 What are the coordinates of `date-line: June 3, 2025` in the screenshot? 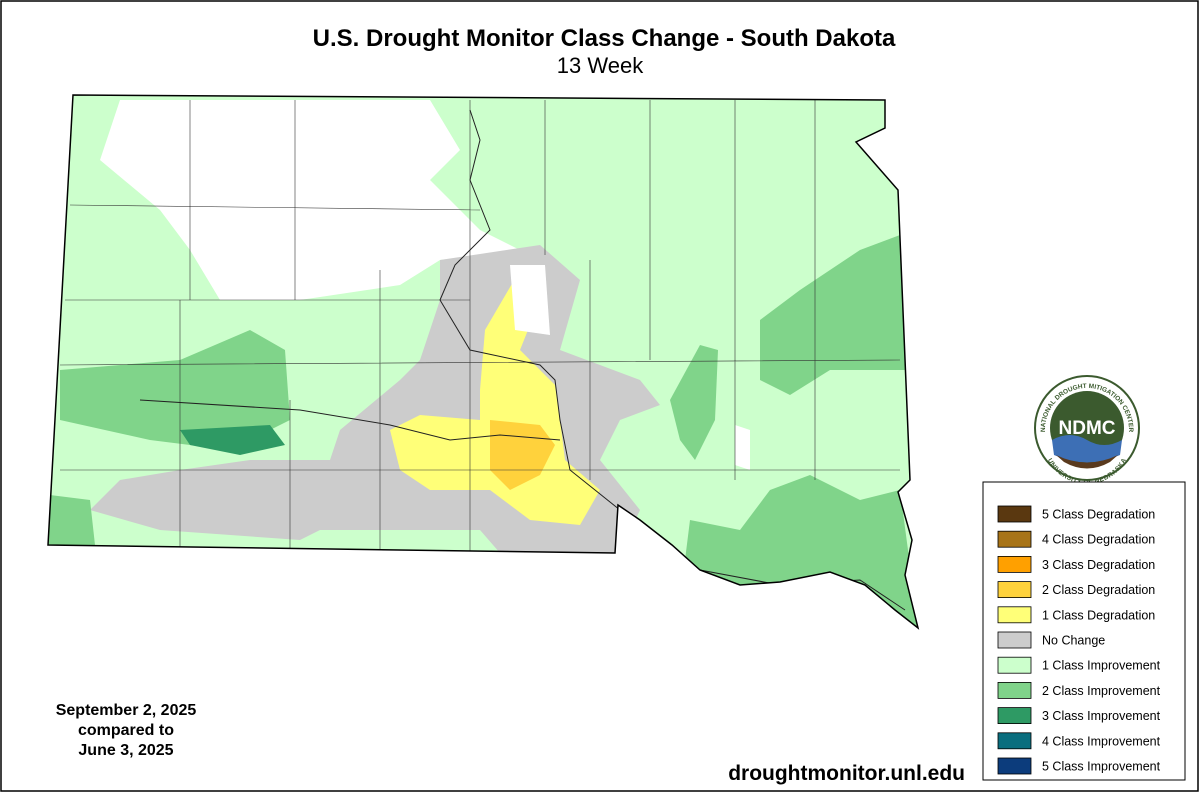 It's located at (125, 750).